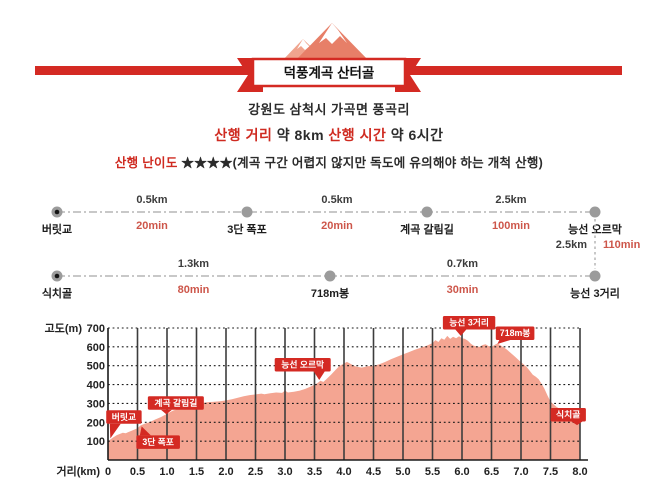  I want to click on callout-label: 계곡 갈림길, so click(175, 402).